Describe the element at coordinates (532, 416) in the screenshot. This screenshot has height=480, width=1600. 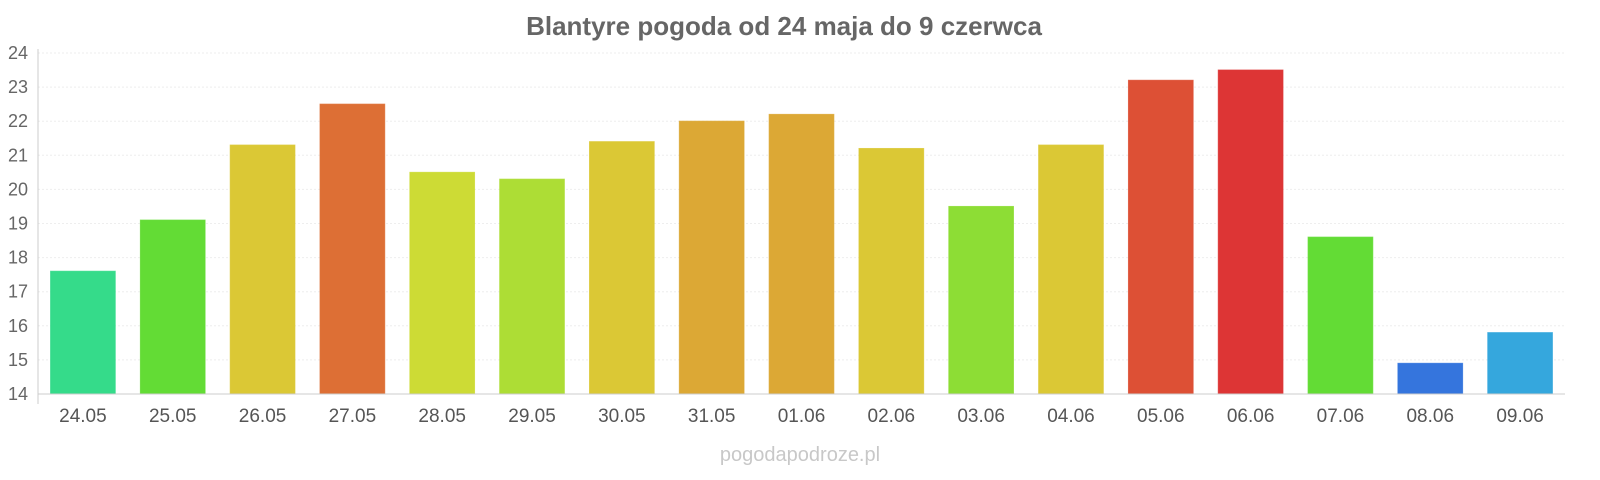
I see `x-tick-label: 29.05` at that location.